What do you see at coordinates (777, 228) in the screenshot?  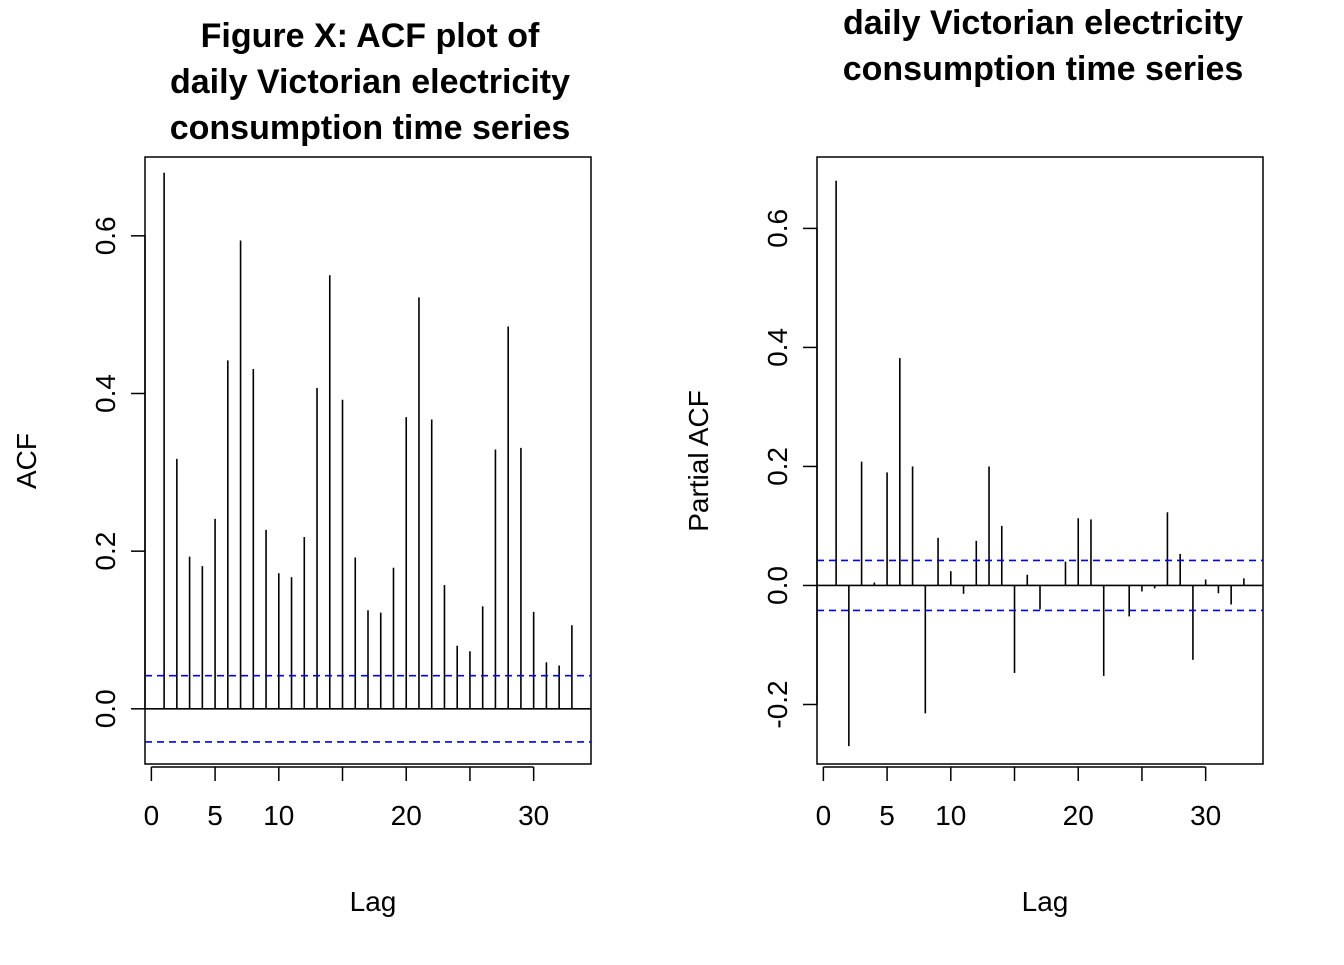 I see `pacf-y-tick-label-4: 0.6` at bounding box center [777, 228].